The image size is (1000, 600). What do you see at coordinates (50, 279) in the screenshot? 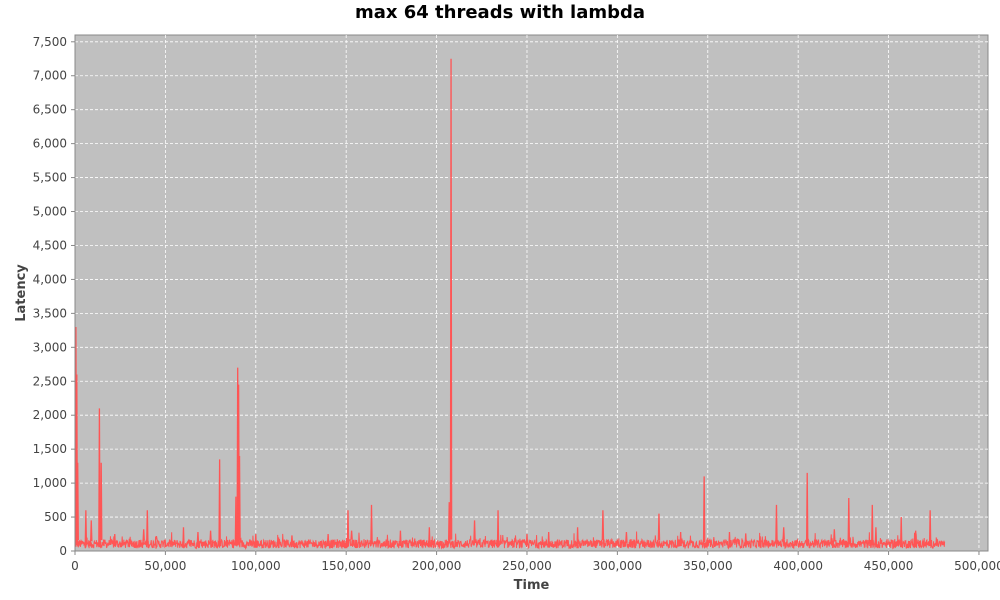
I see `y-tick-label: 4,000` at bounding box center [50, 279].